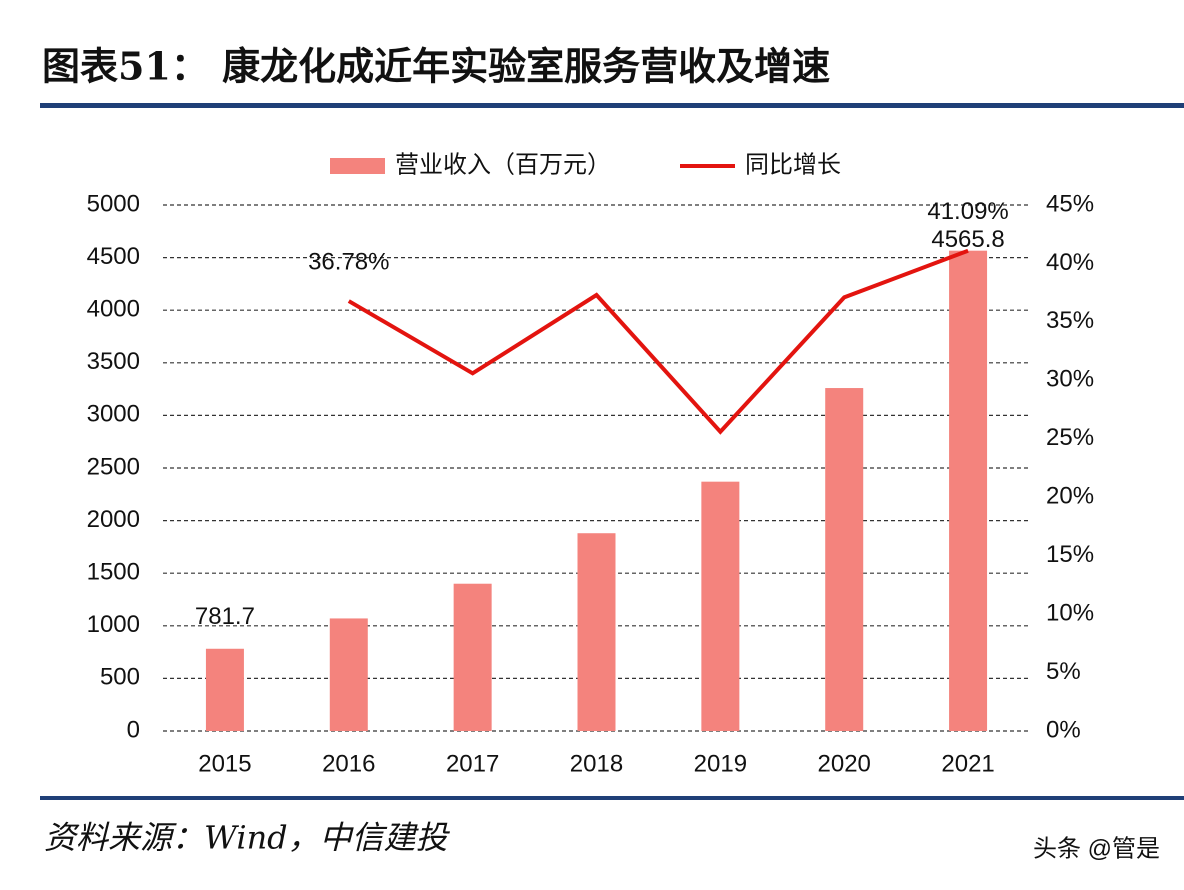 This screenshot has height=890, width=1184. Describe the element at coordinates (1063, 729) in the screenshot. I see `y2-tick-label: 0%` at that location.